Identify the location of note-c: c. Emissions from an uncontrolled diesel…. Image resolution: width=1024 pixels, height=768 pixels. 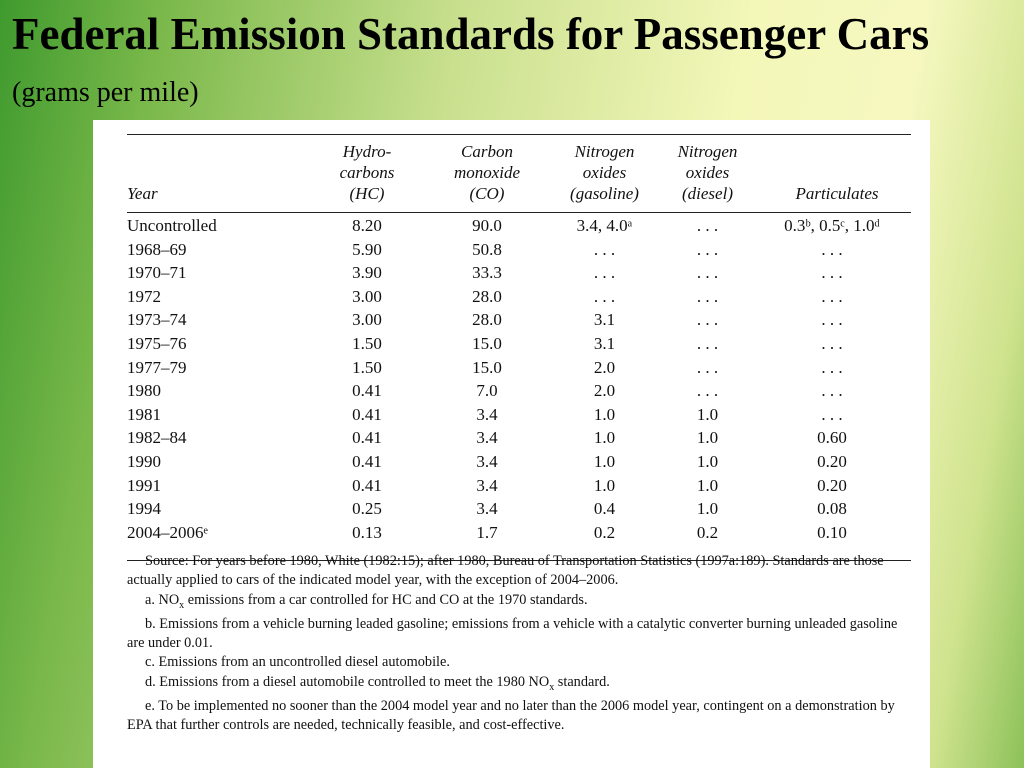
(297, 662).